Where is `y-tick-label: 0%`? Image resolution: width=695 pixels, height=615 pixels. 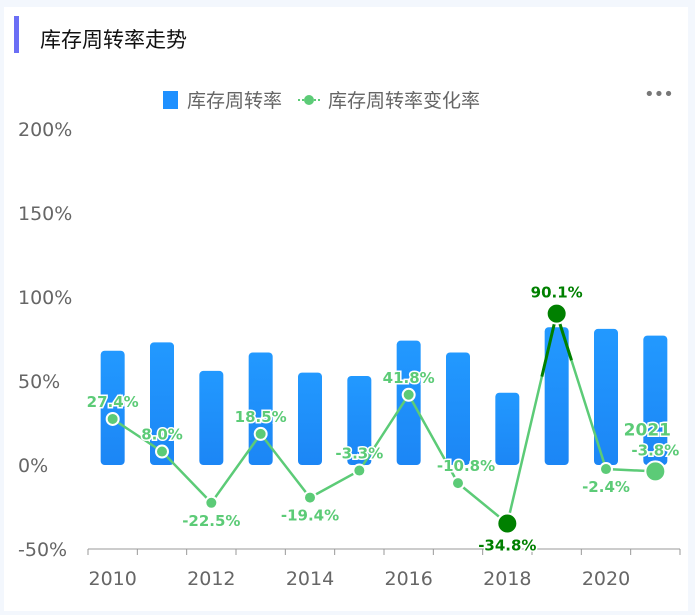 y-tick-label: 0% is located at coordinates (33, 466).